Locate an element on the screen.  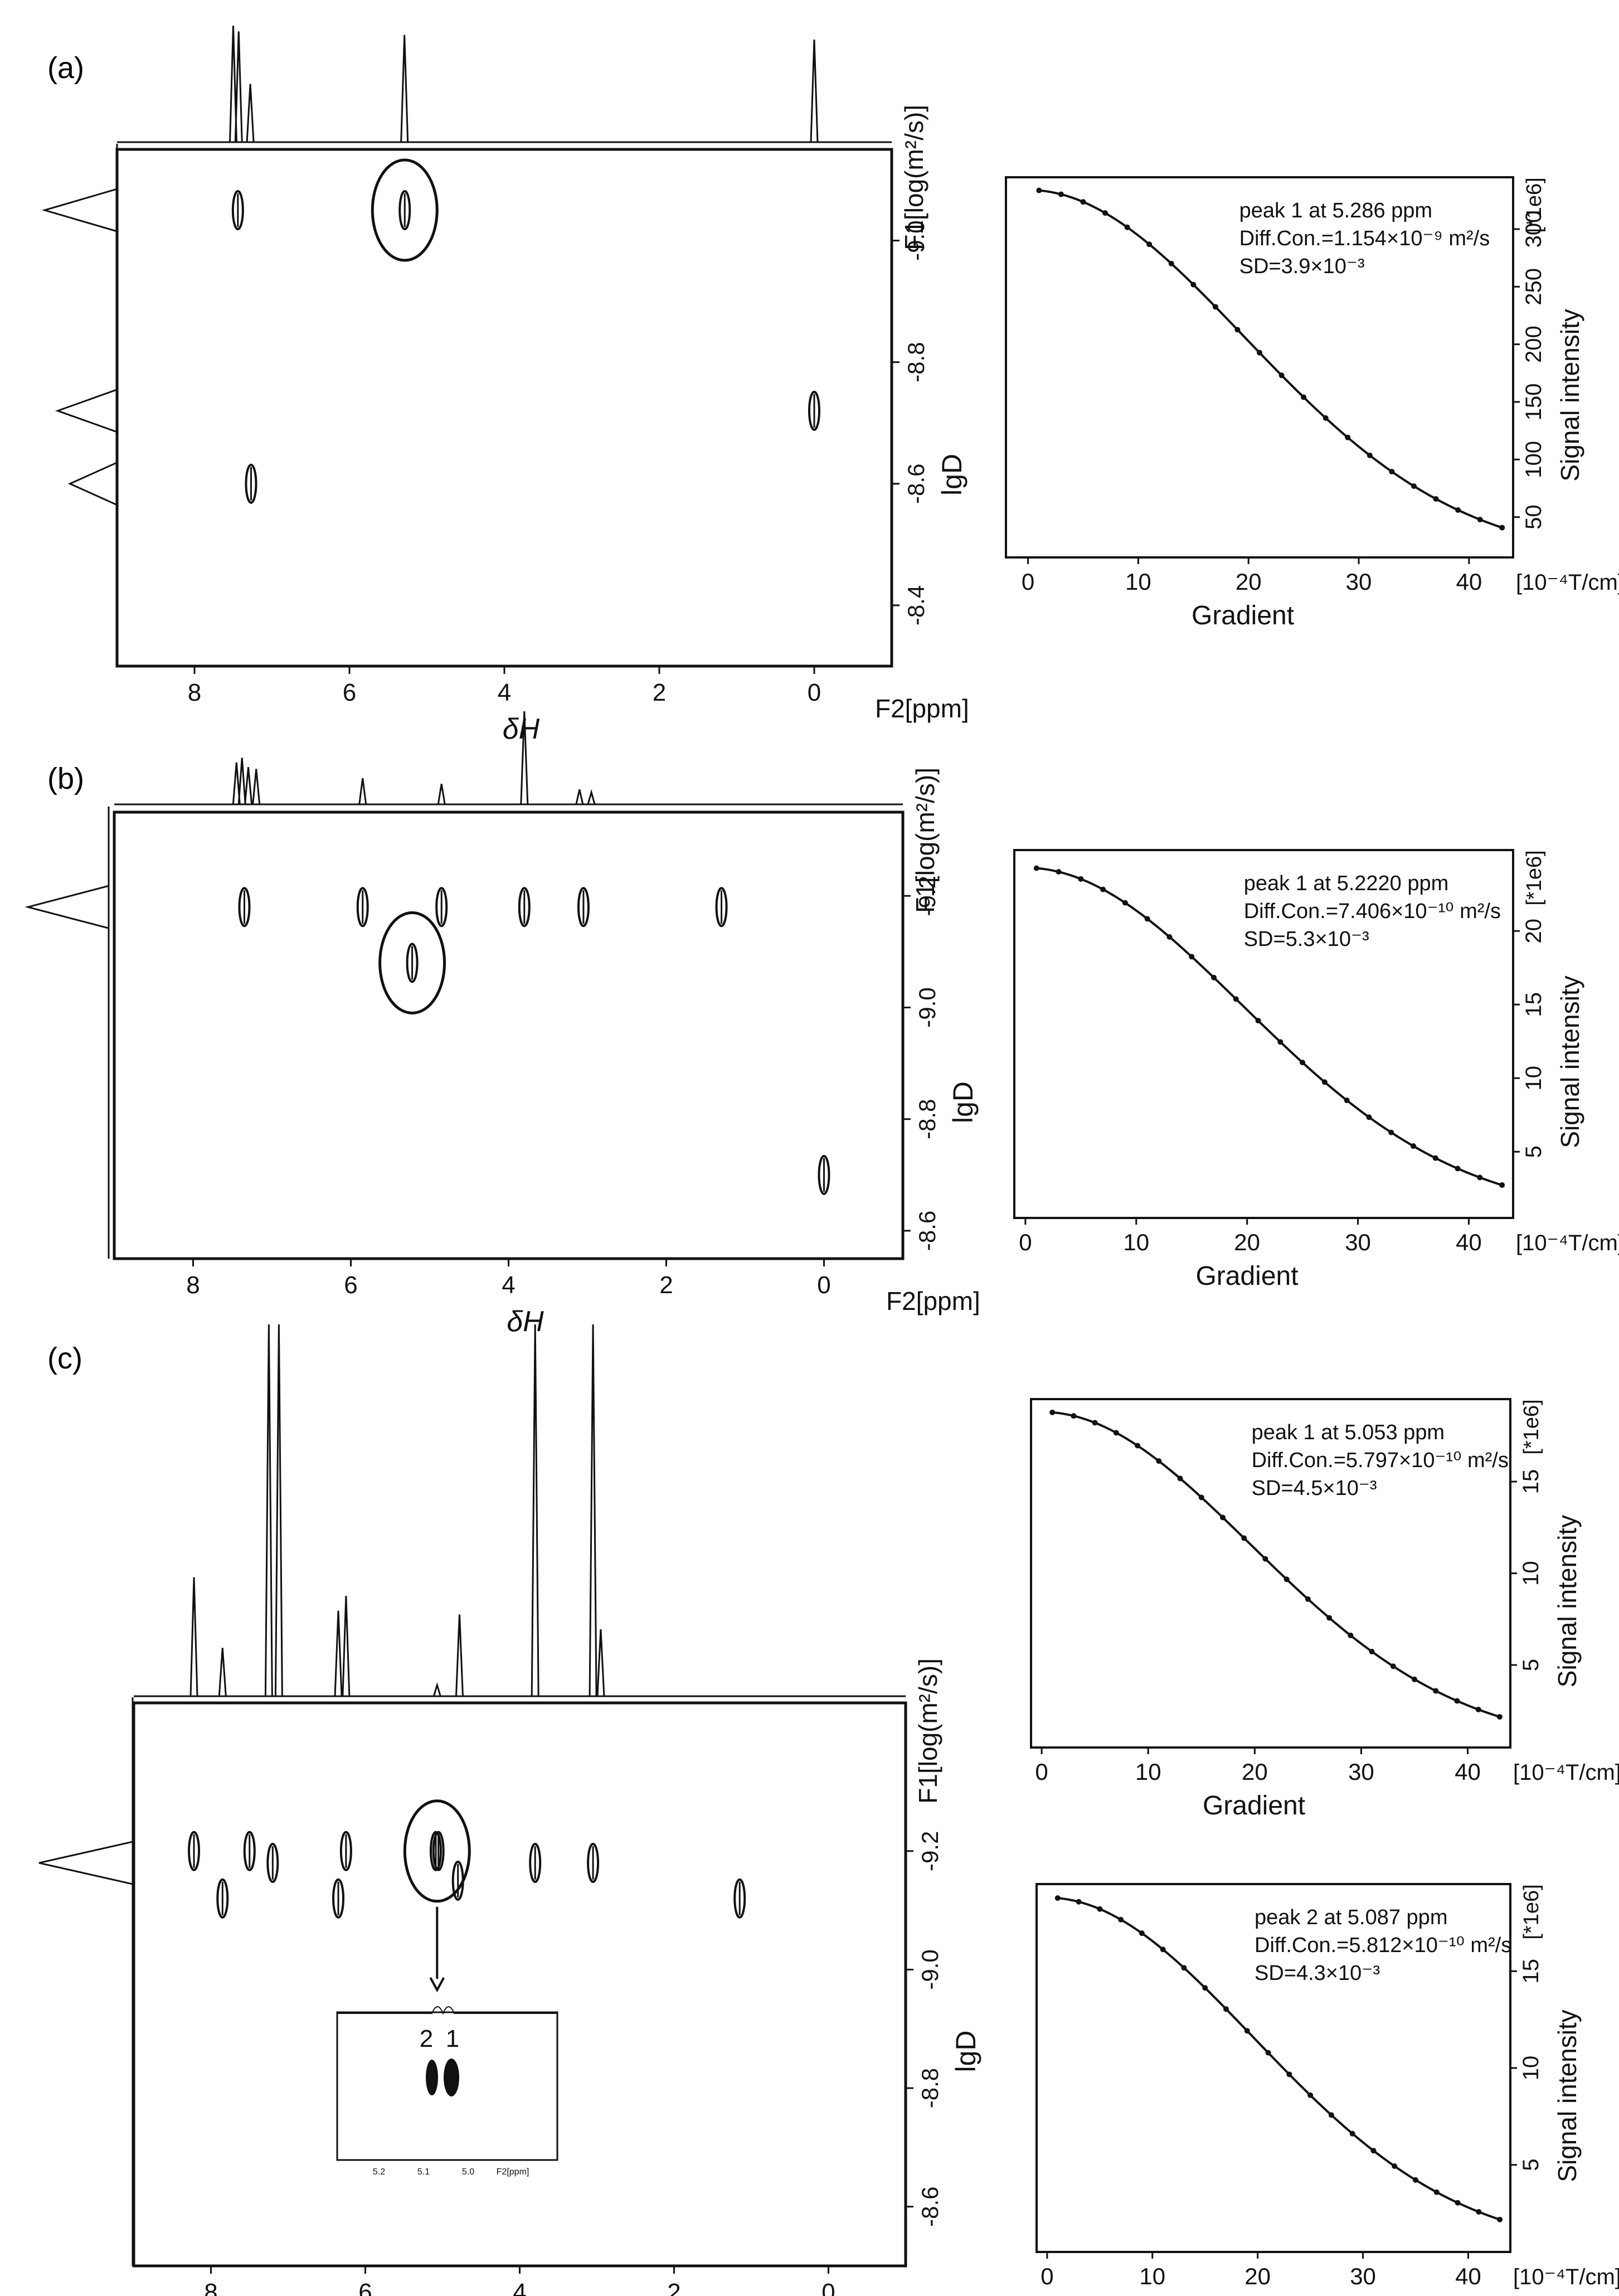
x-tick-label: 40 is located at coordinates (1469, 1242).